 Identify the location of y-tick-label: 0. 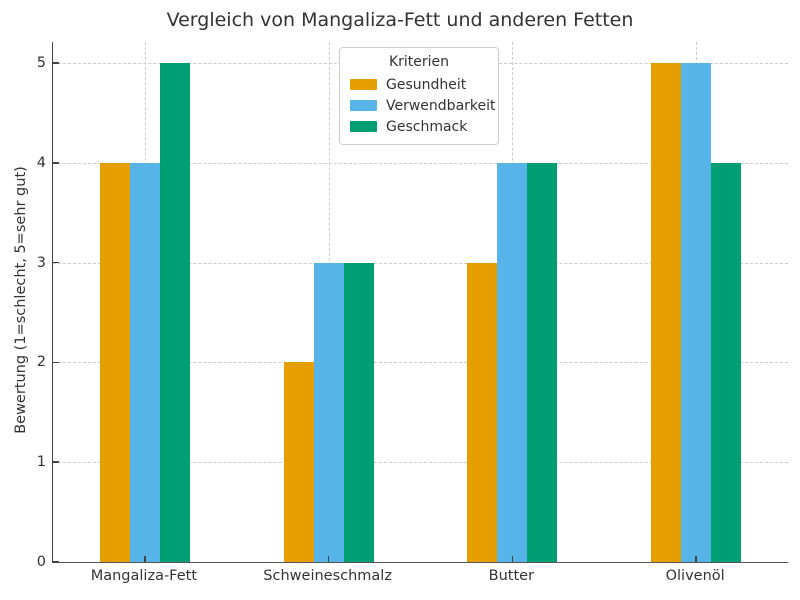
(41, 562).